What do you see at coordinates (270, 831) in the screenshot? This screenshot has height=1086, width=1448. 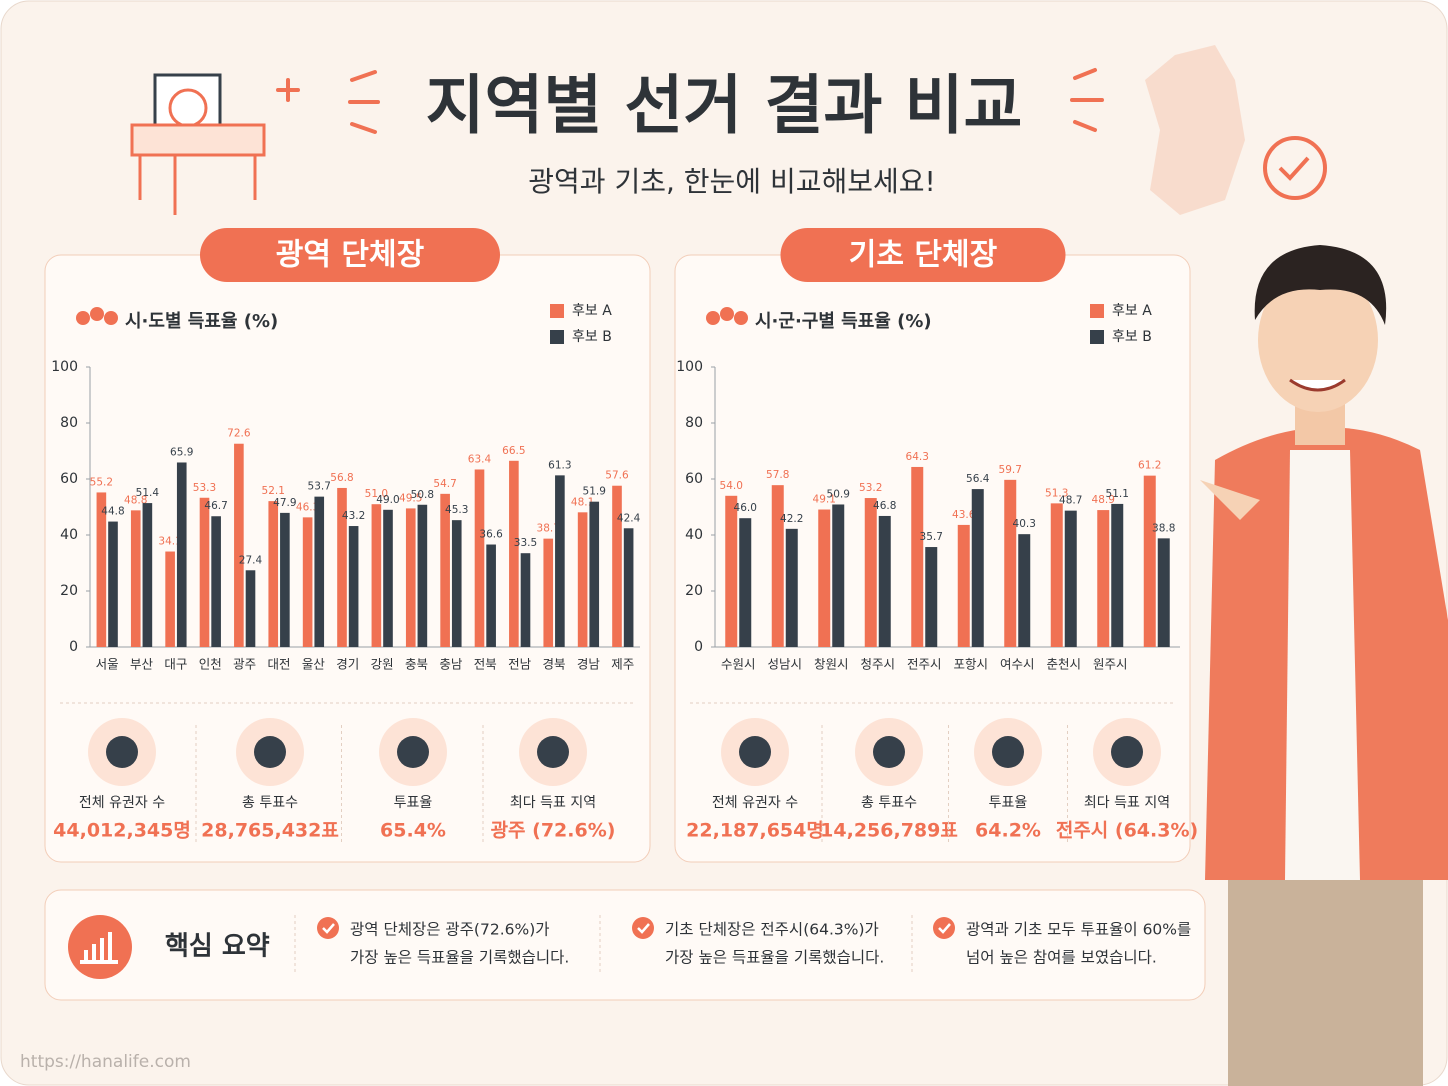 I see `stat-value: 28,765,432표` at bounding box center [270, 831].